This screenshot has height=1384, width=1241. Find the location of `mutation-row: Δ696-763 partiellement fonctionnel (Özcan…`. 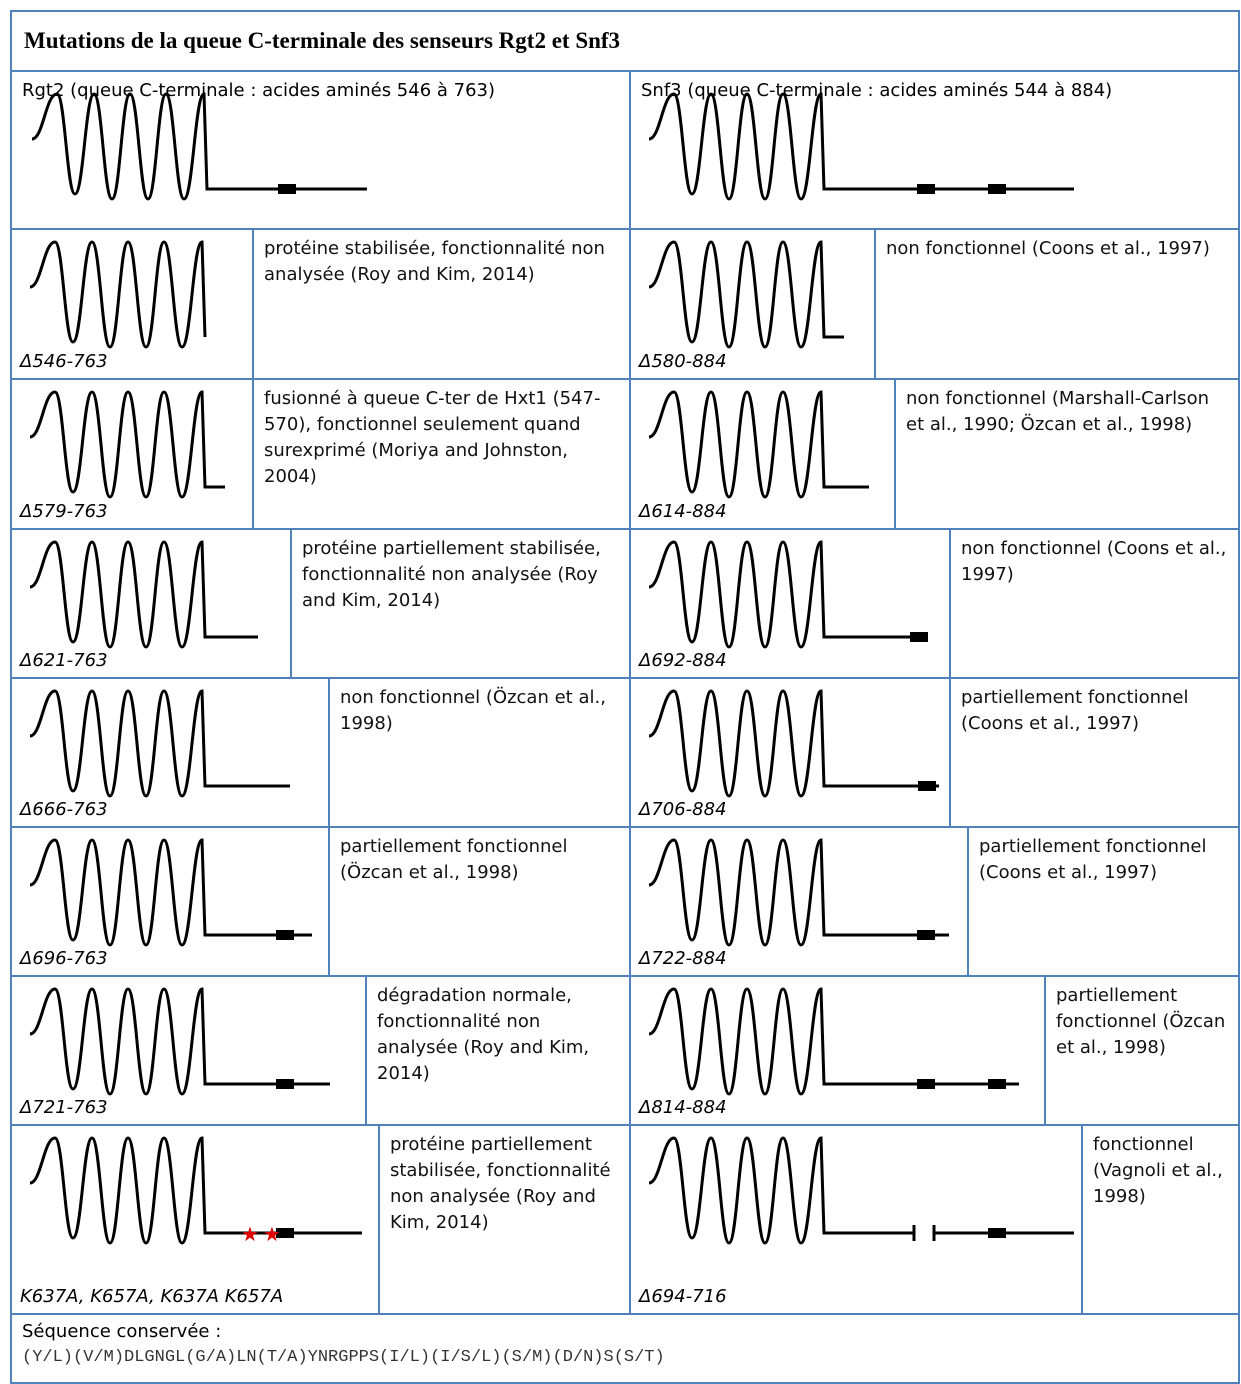

mutation-row: Δ696-763 partiellement fonctionnel (Özcan… is located at coordinates (625, 902).